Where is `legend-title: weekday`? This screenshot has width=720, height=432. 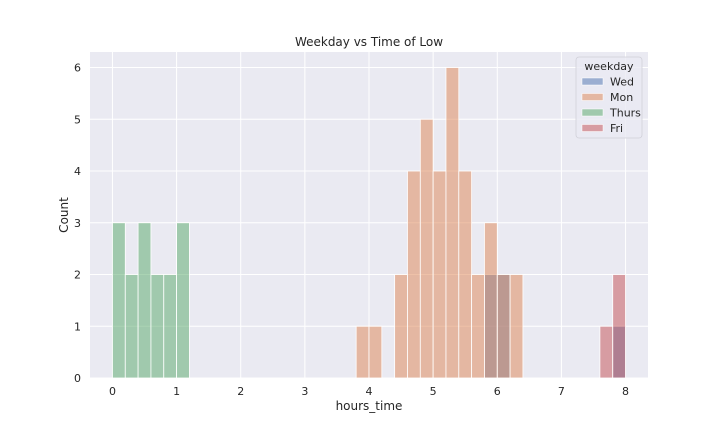 legend-title: weekday is located at coordinates (609, 66).